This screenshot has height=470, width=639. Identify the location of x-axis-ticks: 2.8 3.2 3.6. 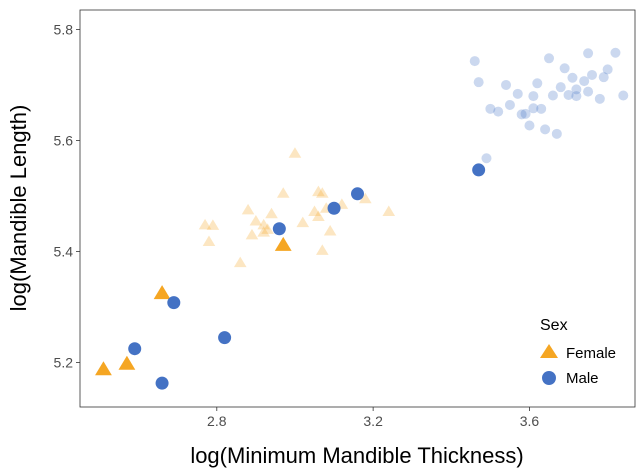
(373, 418).